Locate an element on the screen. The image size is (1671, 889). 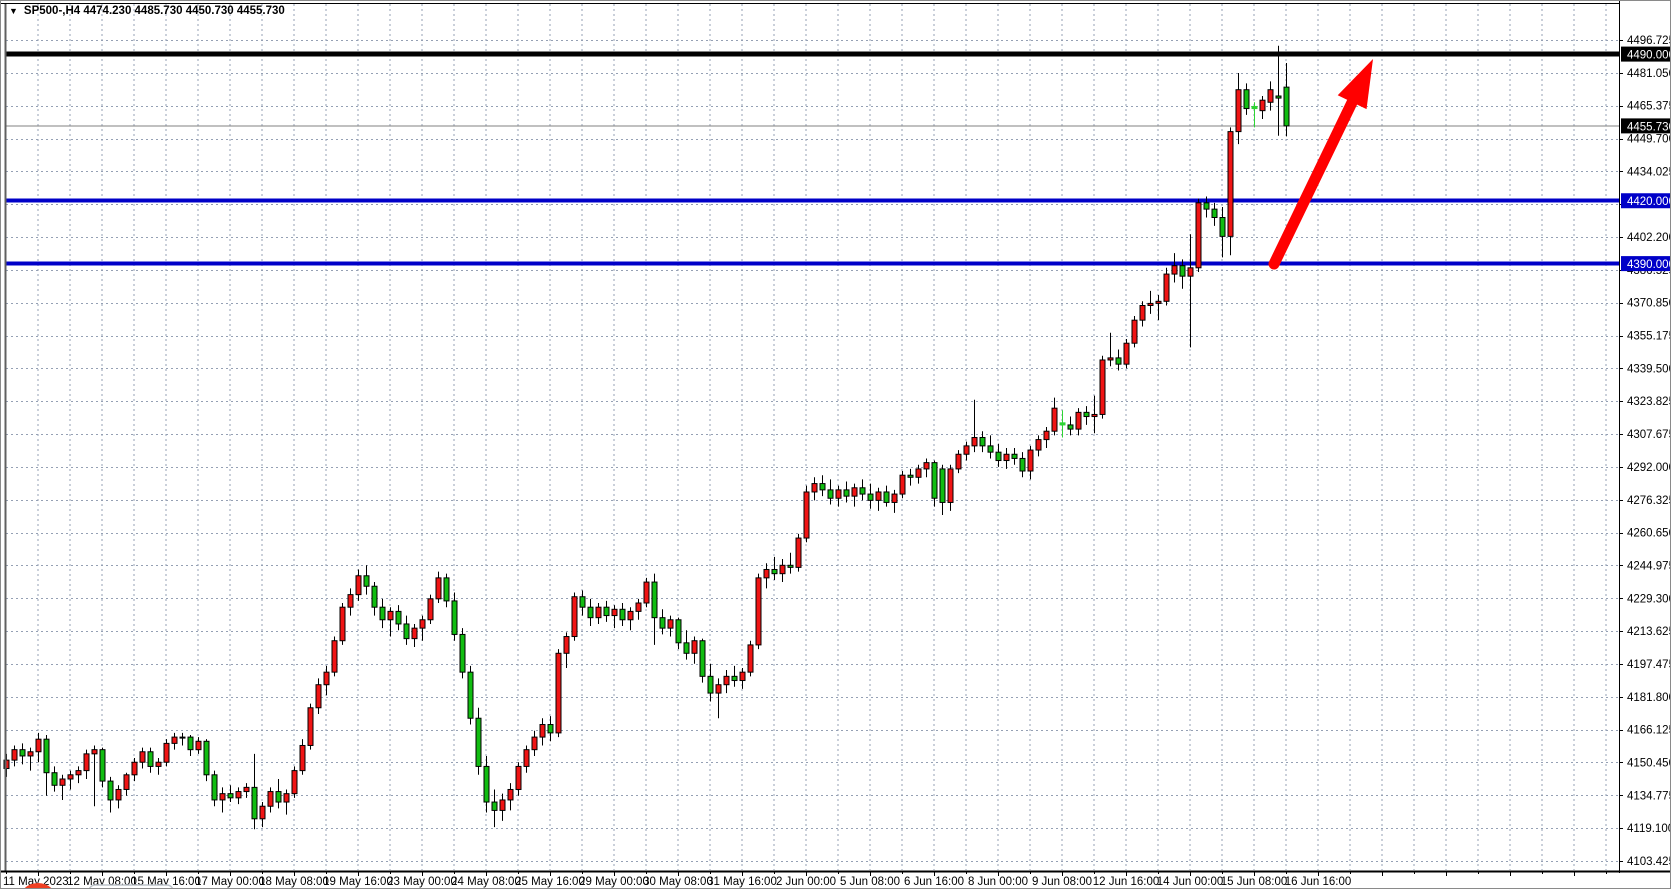
time-axis-label: 2 Jun 00:00 is located at coordinates (806, 882).